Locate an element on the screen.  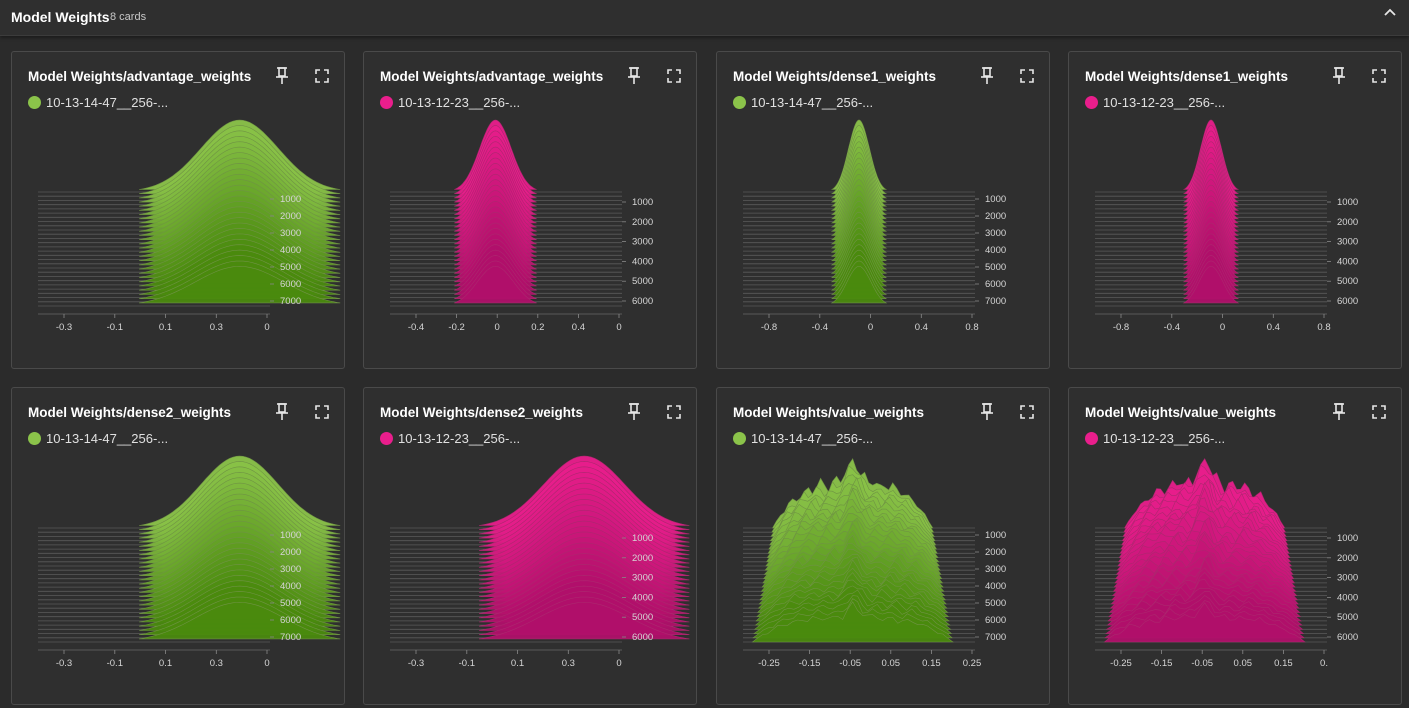
x-tick-label: -0.05 is located at coordinates (850, 663).